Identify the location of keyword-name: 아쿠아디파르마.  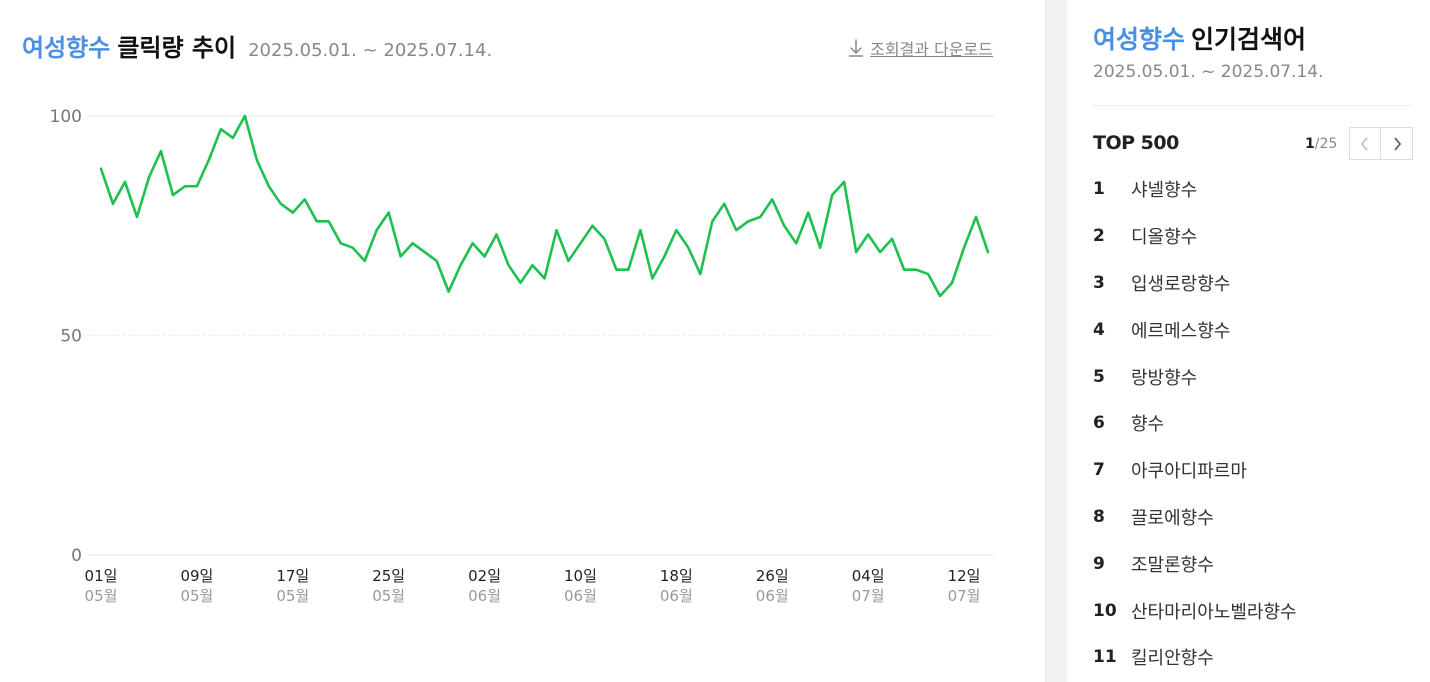
(1189, 472).